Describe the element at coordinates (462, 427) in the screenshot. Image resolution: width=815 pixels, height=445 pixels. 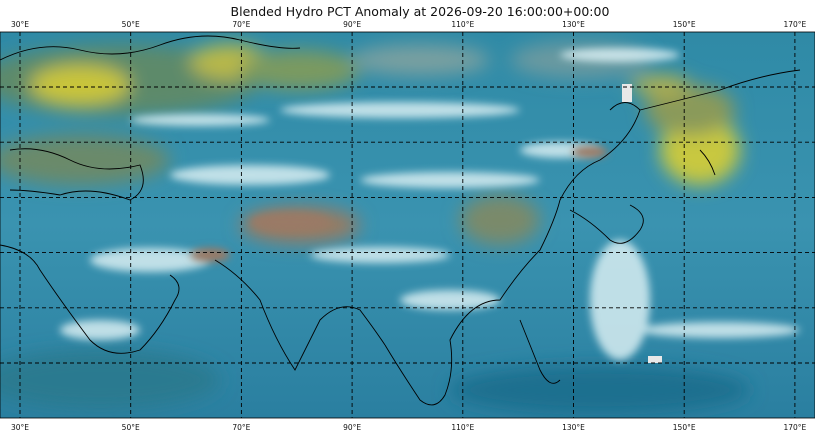
I see `lon-label-bottom: 110°E` at that location.